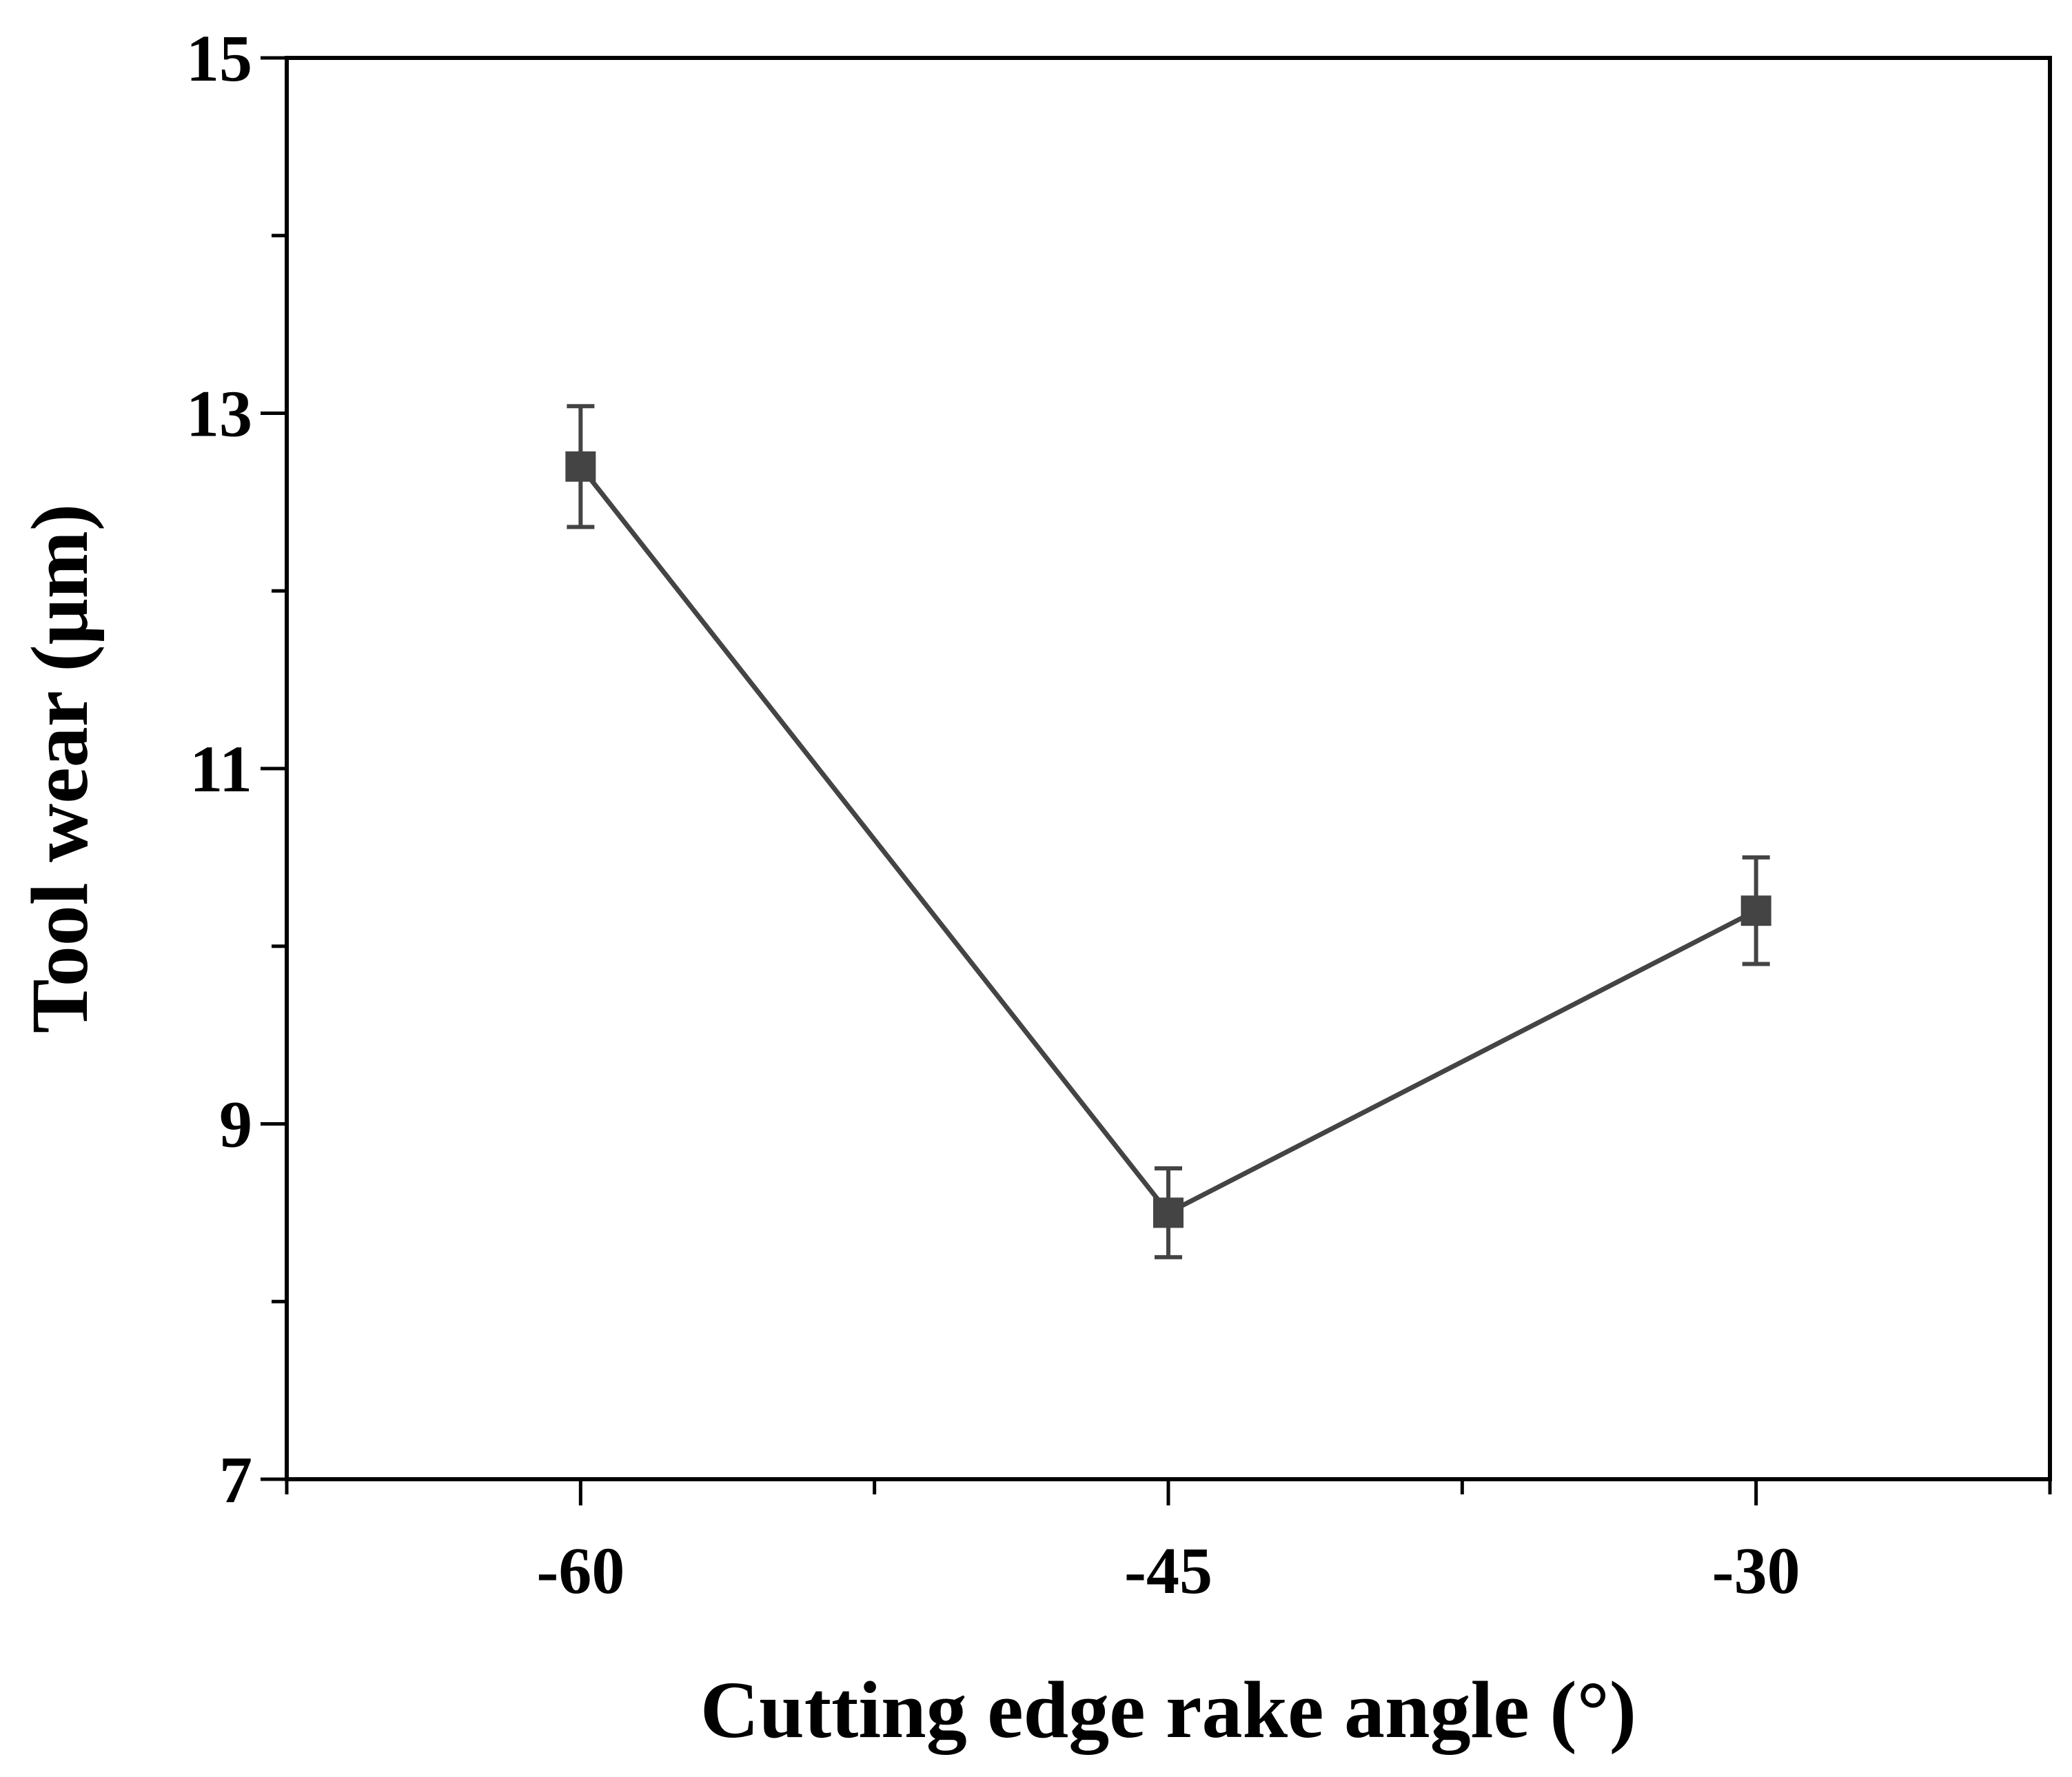 The width and height of the screenshot is (2072, 1777). Describe the element at coordinates (1756, 1571) in the screenshot. I see `x-tick-label: -30` at that location.